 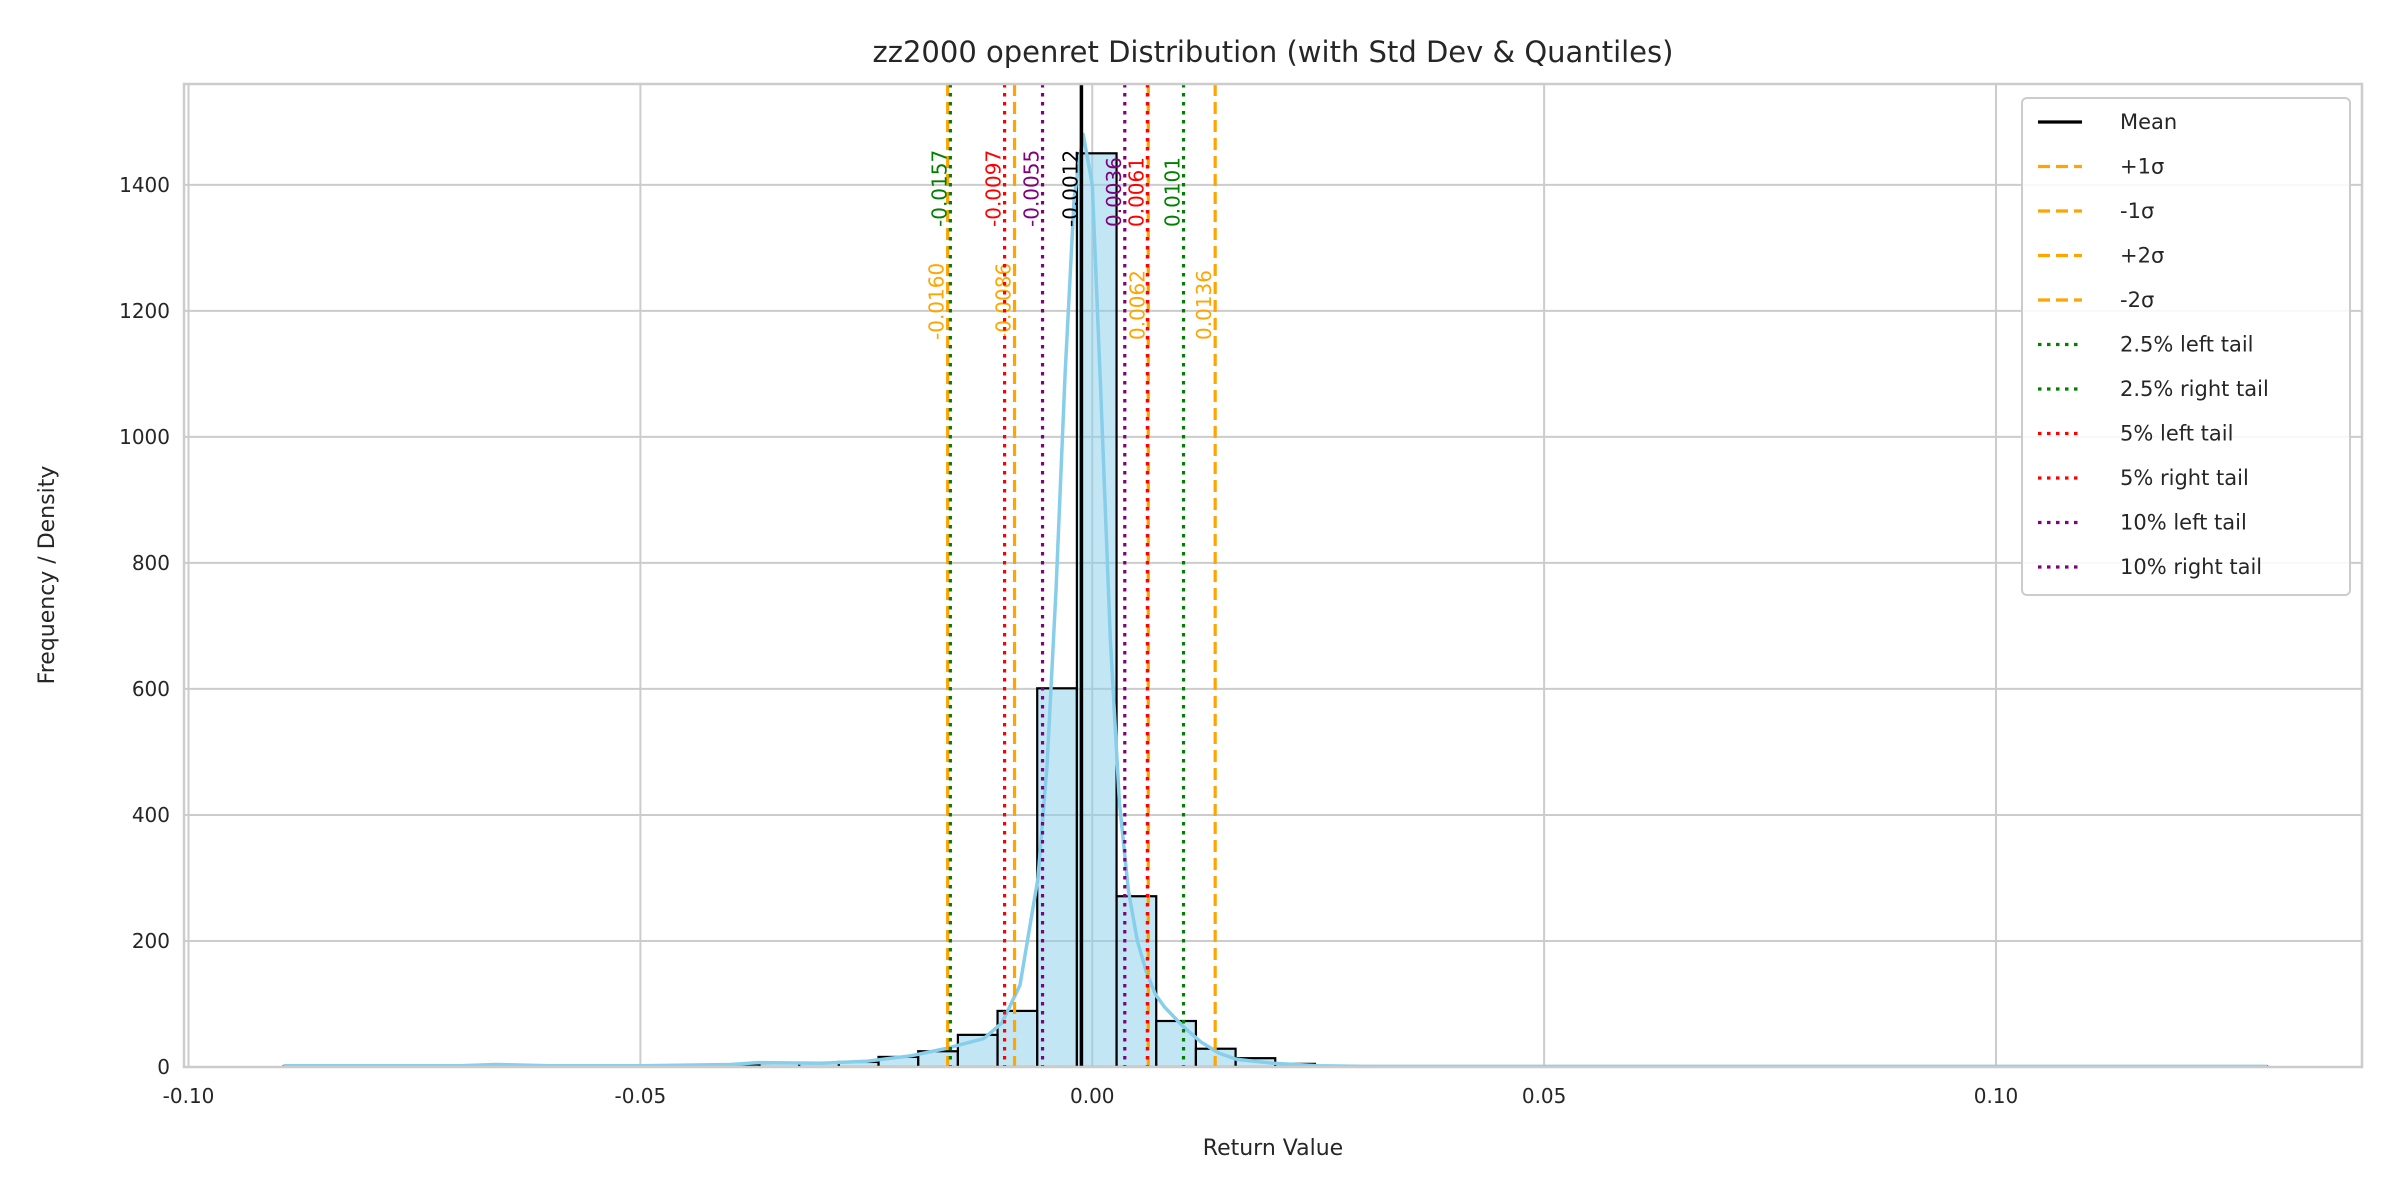 I want to click on vline-value-label: 0.0136, so click(x=1204, y=305).